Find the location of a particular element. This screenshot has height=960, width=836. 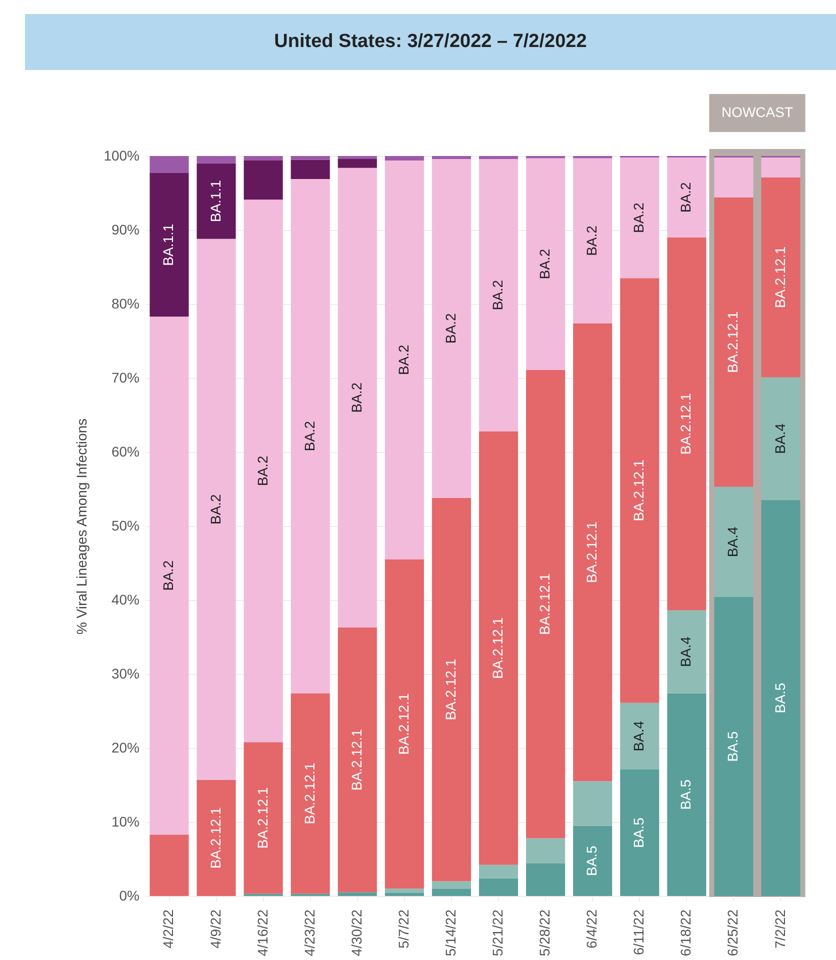

x-tick-label: 4/23/22 is located at coordinates (309, 932).